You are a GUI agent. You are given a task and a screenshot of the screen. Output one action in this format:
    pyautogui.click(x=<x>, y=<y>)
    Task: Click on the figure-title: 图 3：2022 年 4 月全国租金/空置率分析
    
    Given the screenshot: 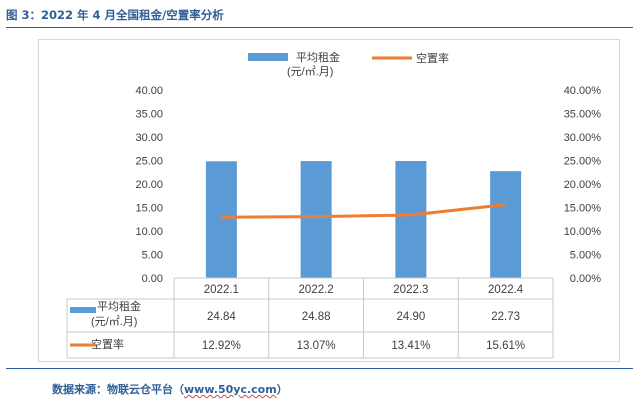 What is the action you would take?
    pyautogui.click(x=115, y=15)
    